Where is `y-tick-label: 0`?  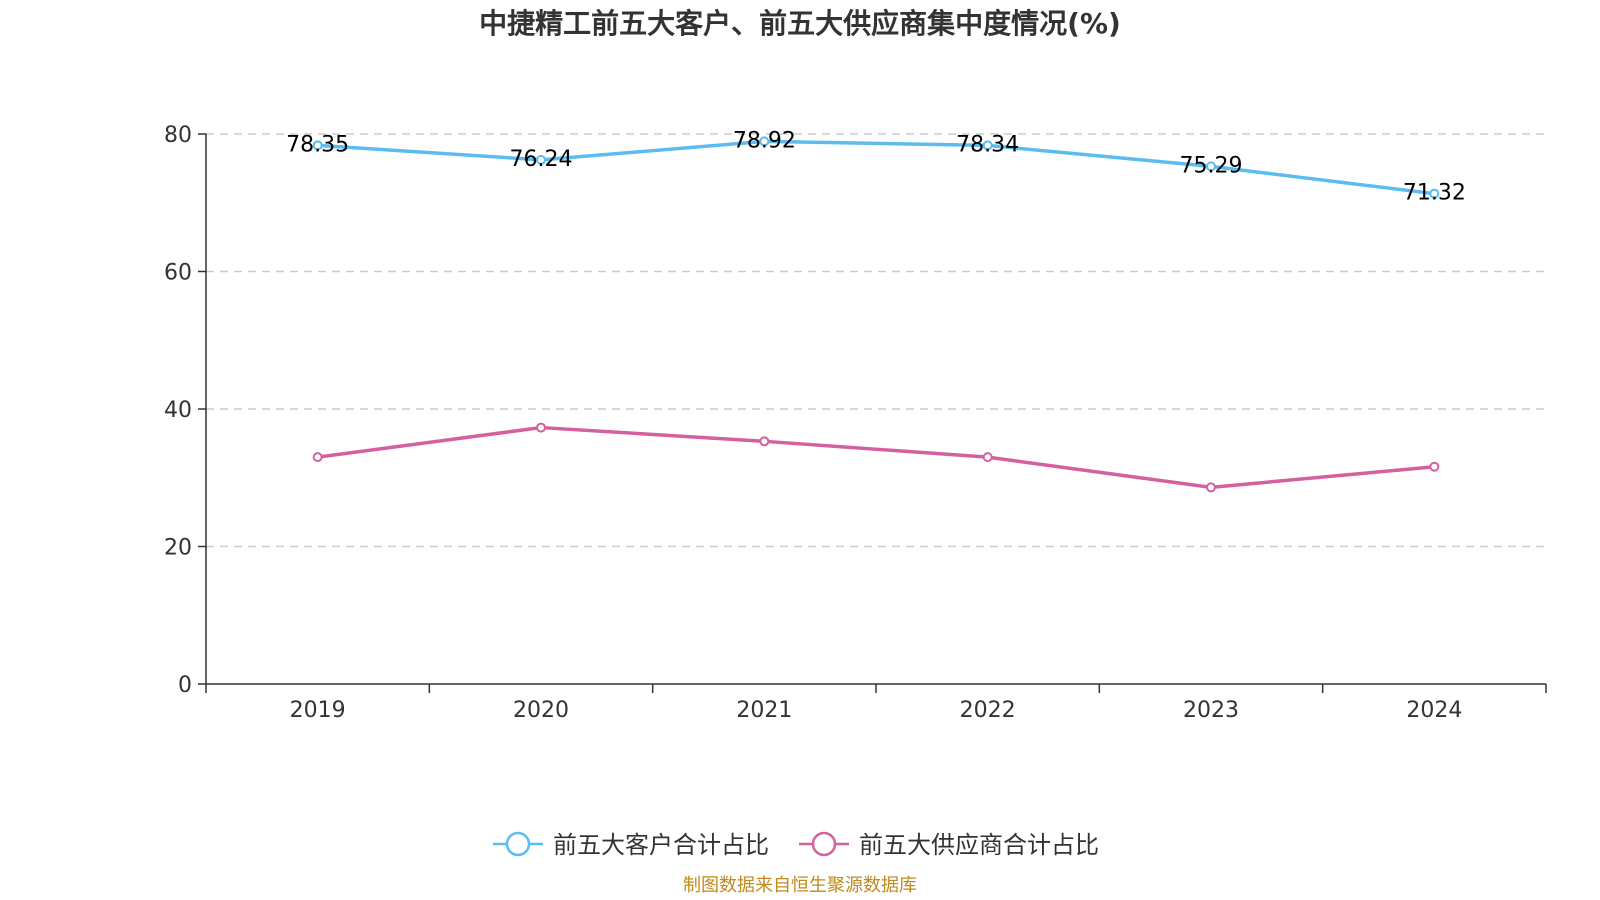 y-tick-label: 0 is located at coordinates (185, 685).